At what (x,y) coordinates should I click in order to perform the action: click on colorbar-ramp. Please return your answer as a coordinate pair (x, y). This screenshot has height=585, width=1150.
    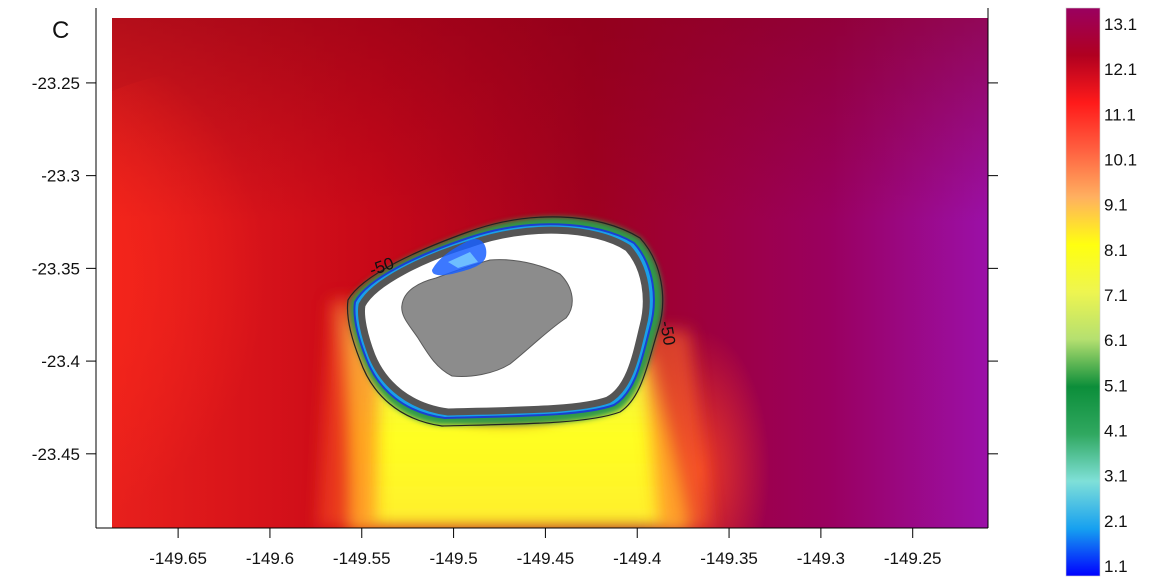
    Looking at the image, I should click on (1083, 292).